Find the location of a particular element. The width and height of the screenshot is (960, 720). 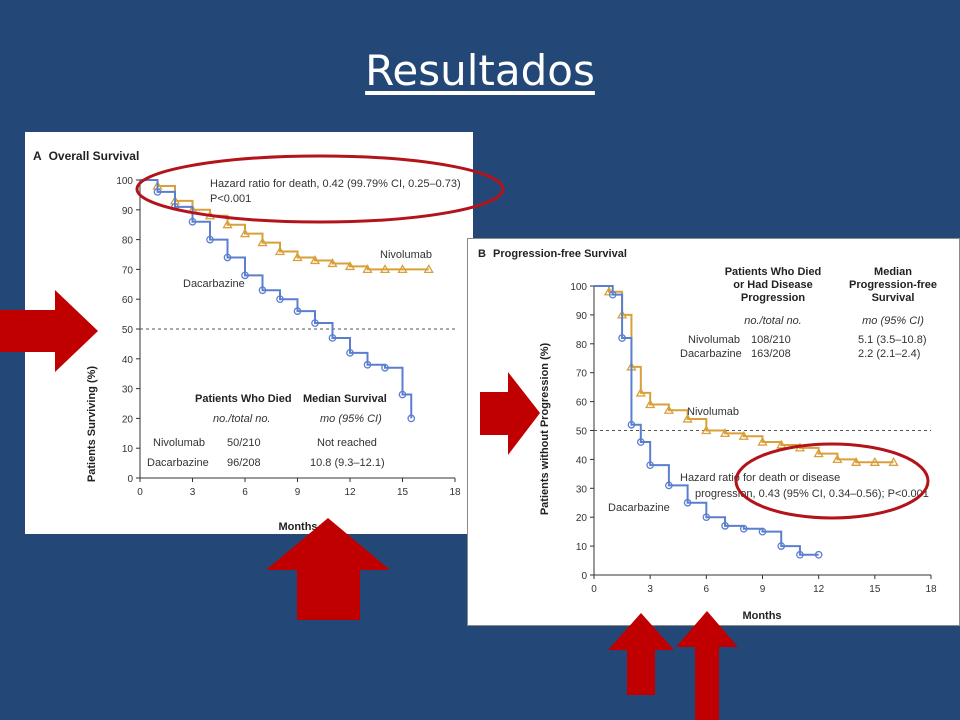

panel-b-row1-label: Nivolumab is located at coordinates (714, 340).